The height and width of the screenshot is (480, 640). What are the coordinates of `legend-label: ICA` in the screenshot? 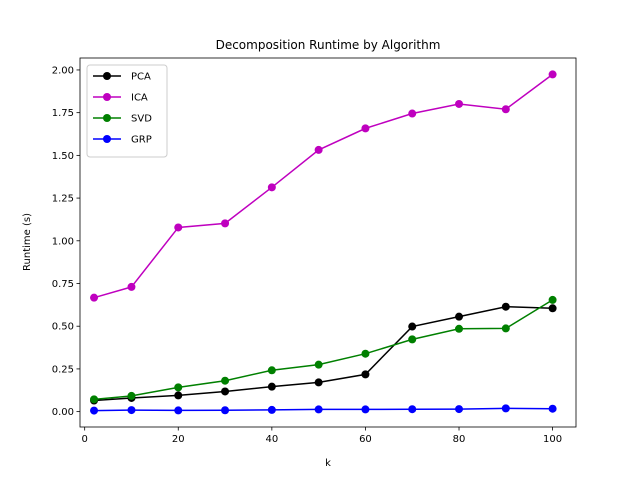 It's located at (139, 98).